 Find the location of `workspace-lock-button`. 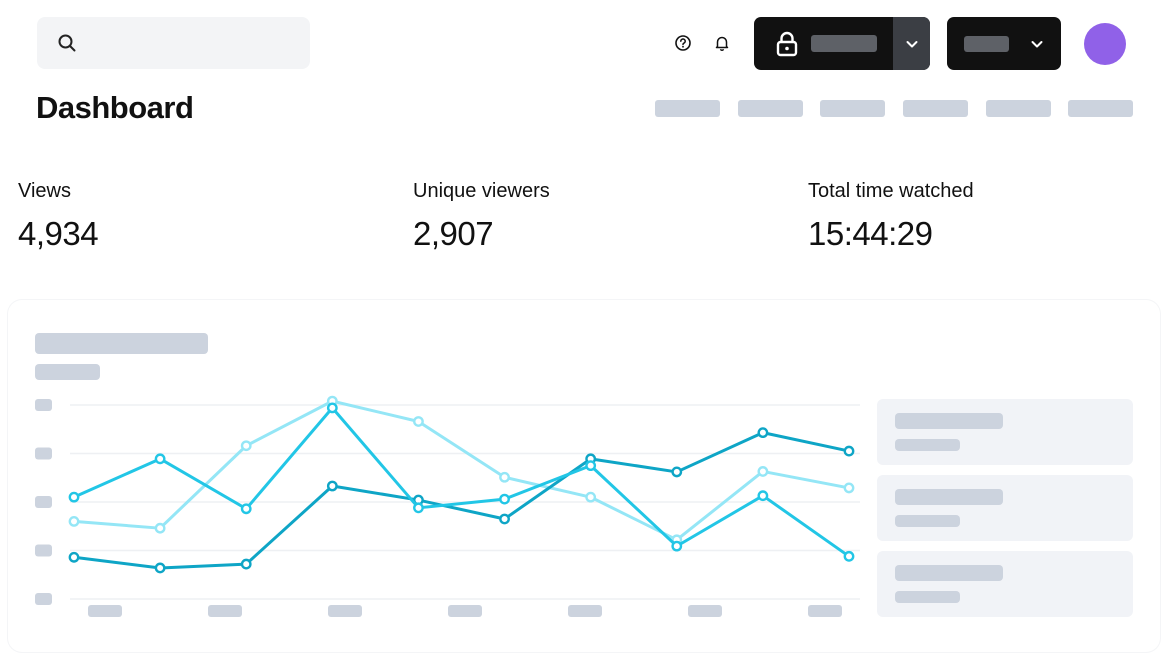

workspace-lock-button is located at coordinates (842, 43).